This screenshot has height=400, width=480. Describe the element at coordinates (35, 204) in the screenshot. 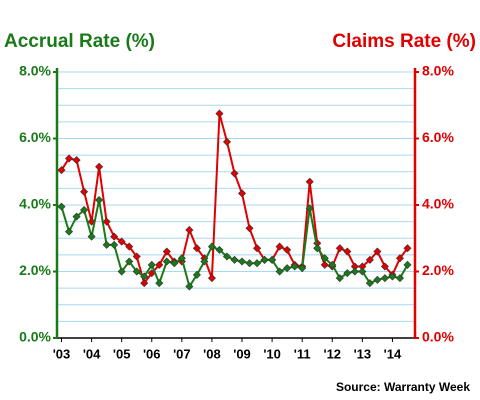

I see `y-tick-label: 4.0%` at that location.